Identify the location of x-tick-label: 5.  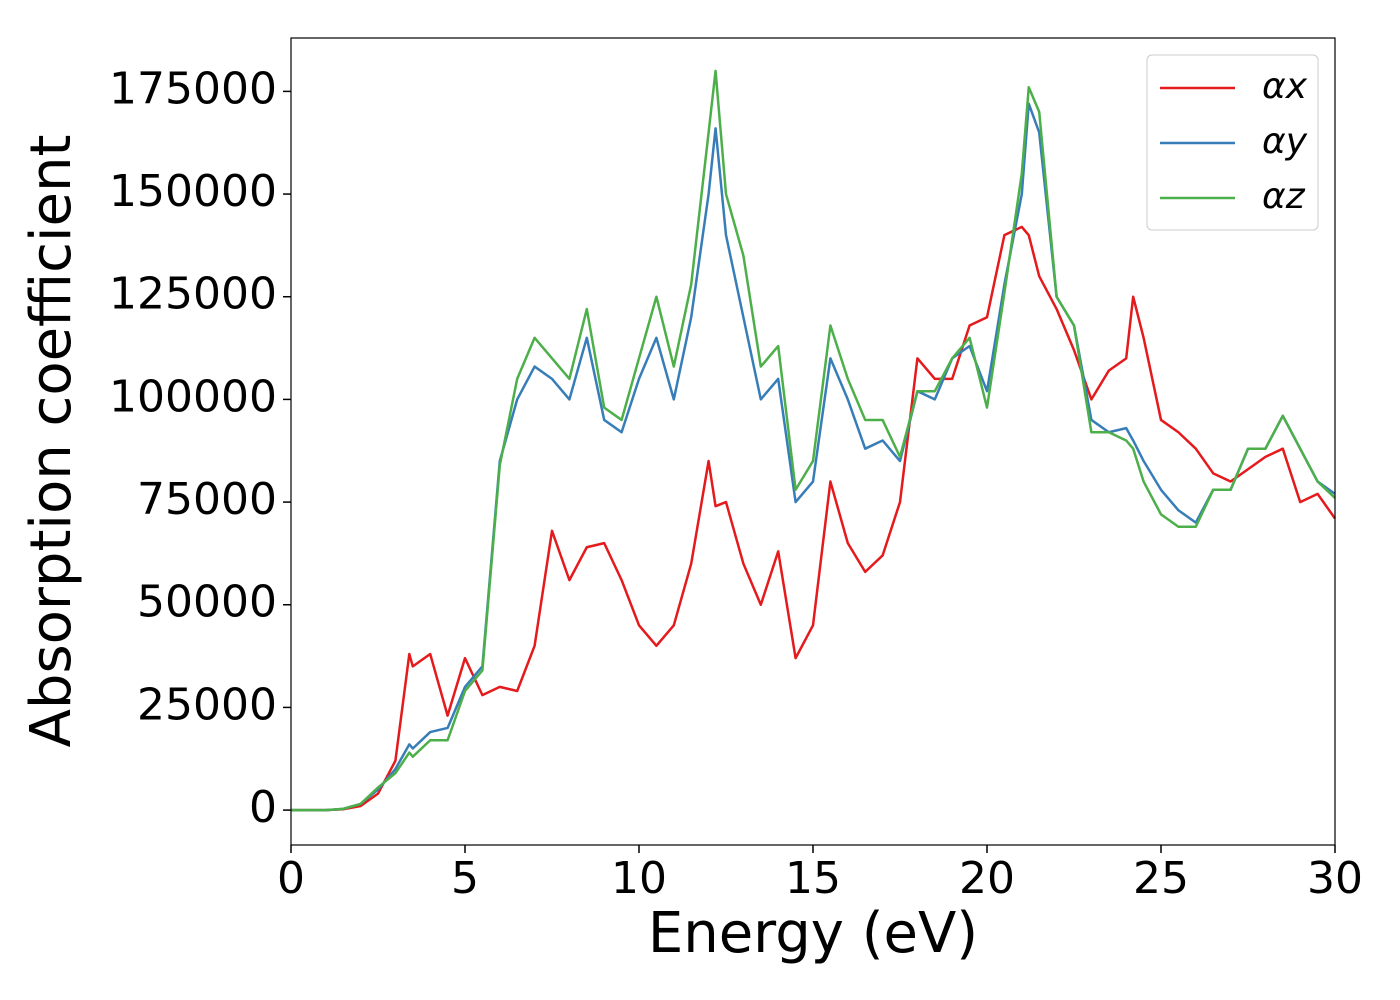
(465, 878).